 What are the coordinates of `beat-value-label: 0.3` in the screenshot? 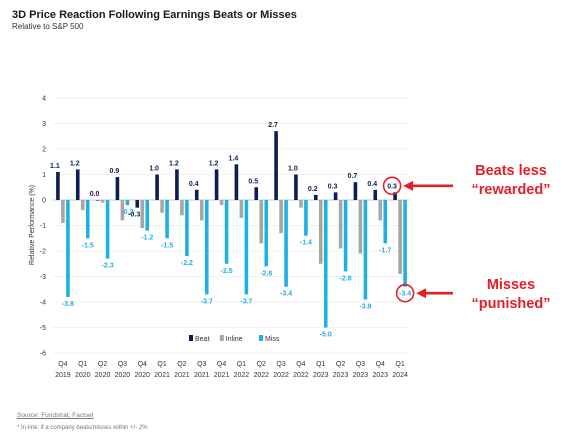 It's located at (392, 186).